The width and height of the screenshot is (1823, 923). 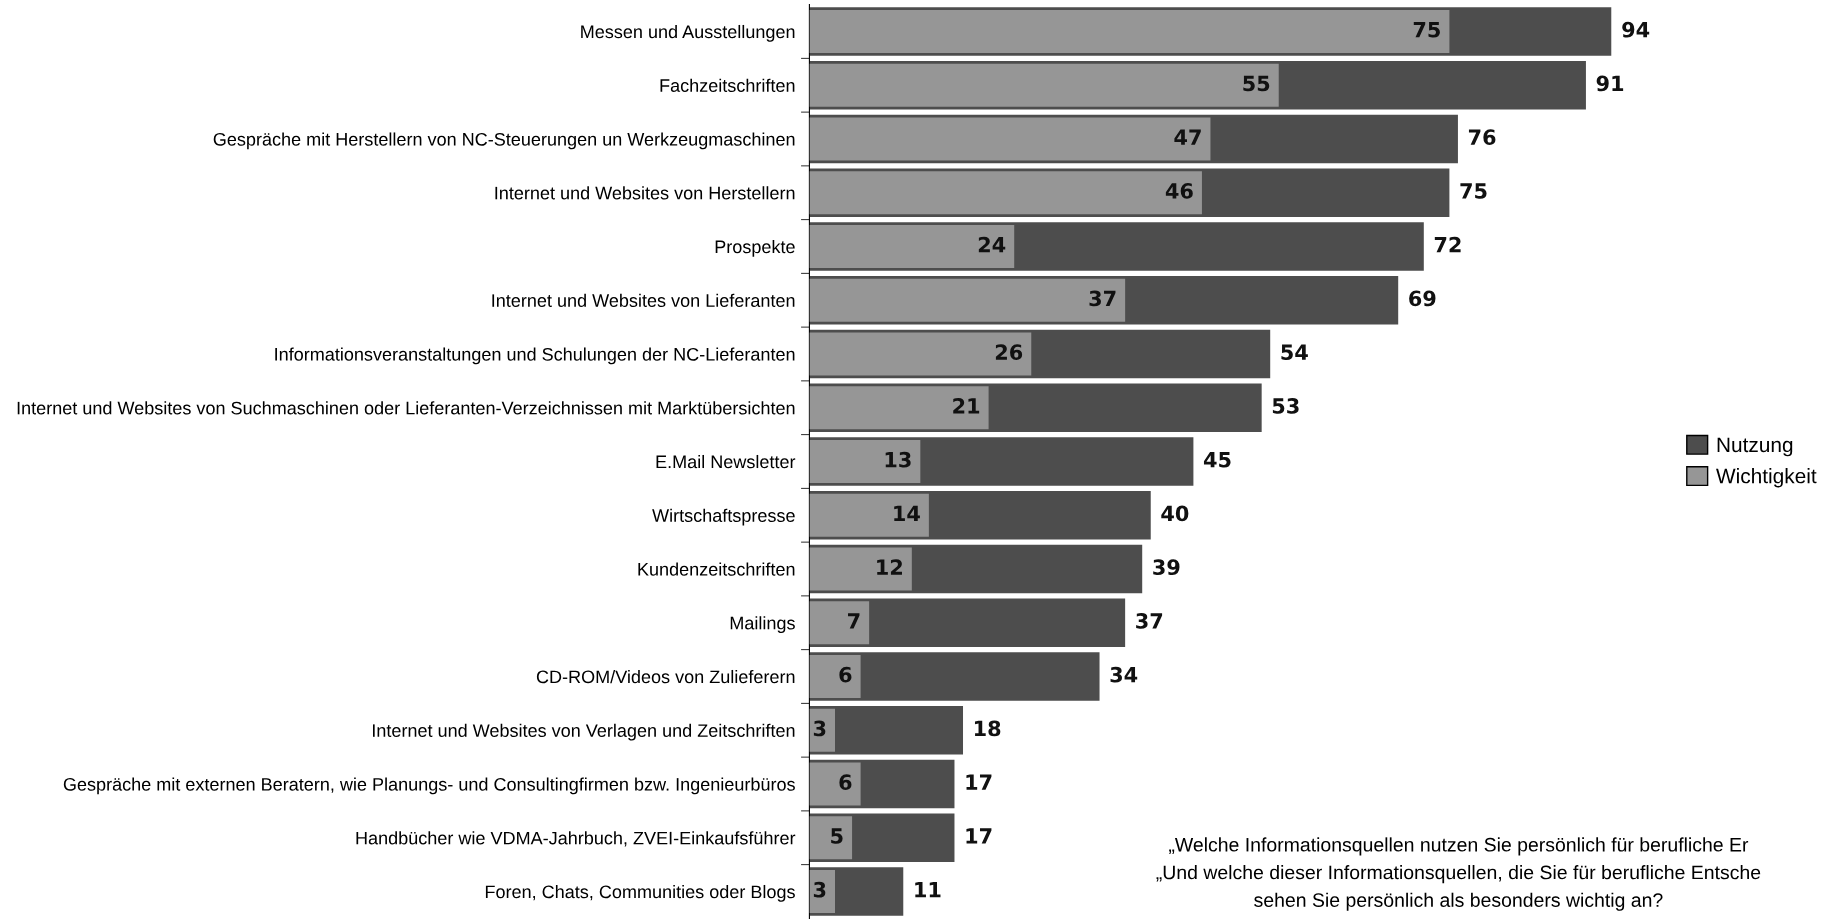 What do you see at coordinates (898, 459) in the screenshot?
I see `data-label: 13` at bounding box center [898, 459].